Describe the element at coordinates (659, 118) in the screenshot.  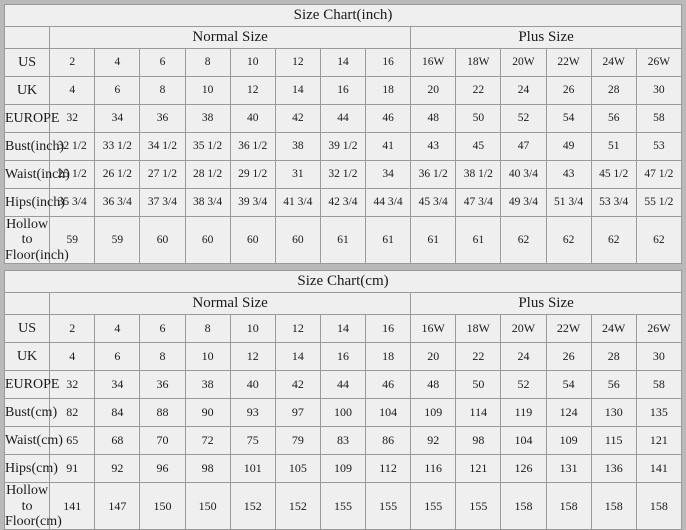
I see `data-cell: 58` at that location.